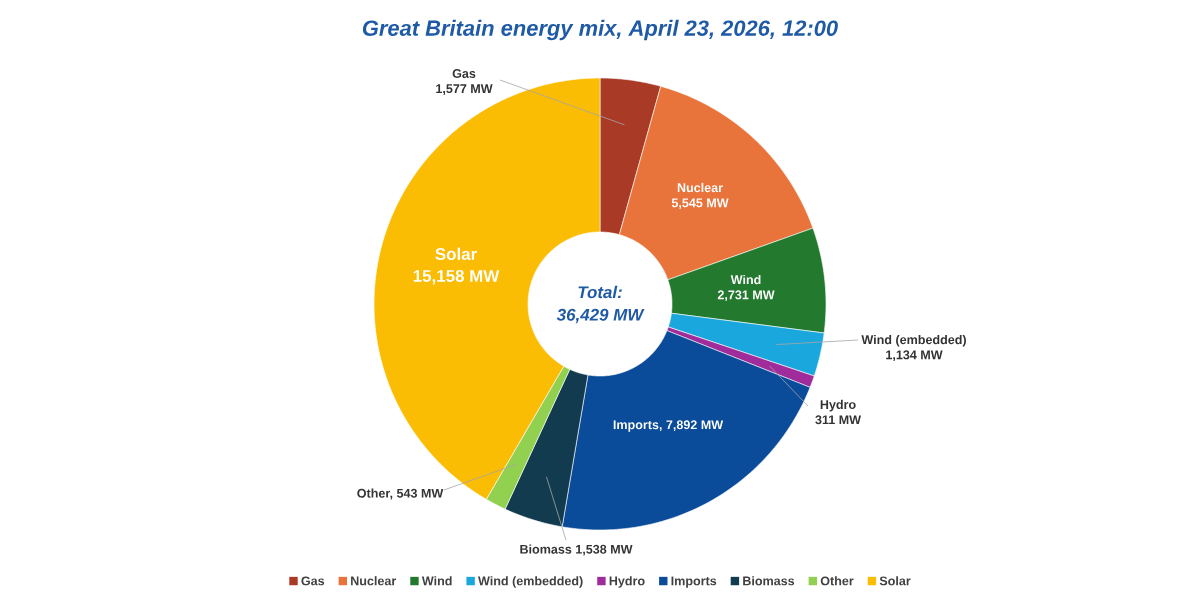 This screenshot has width=1200, height=598. I want to click on chart-title: Great Britain energy mix, April 23, 2026, 12:00, so click(600, 30).